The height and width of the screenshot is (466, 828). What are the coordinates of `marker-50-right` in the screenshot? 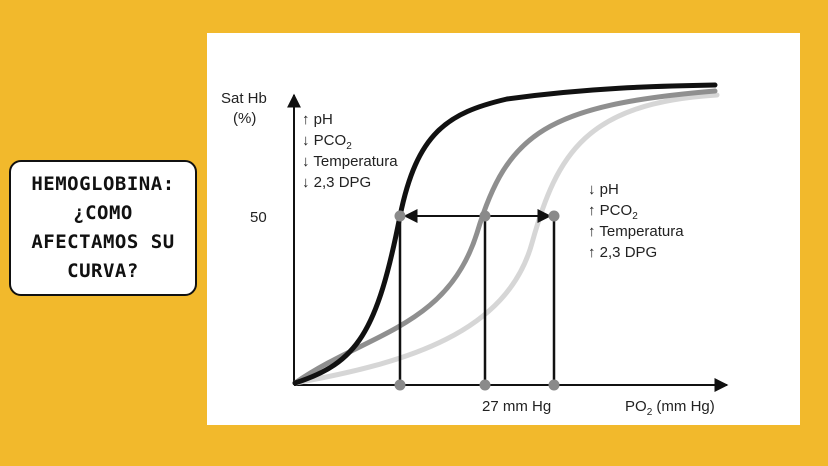 It's located at (554, 216).